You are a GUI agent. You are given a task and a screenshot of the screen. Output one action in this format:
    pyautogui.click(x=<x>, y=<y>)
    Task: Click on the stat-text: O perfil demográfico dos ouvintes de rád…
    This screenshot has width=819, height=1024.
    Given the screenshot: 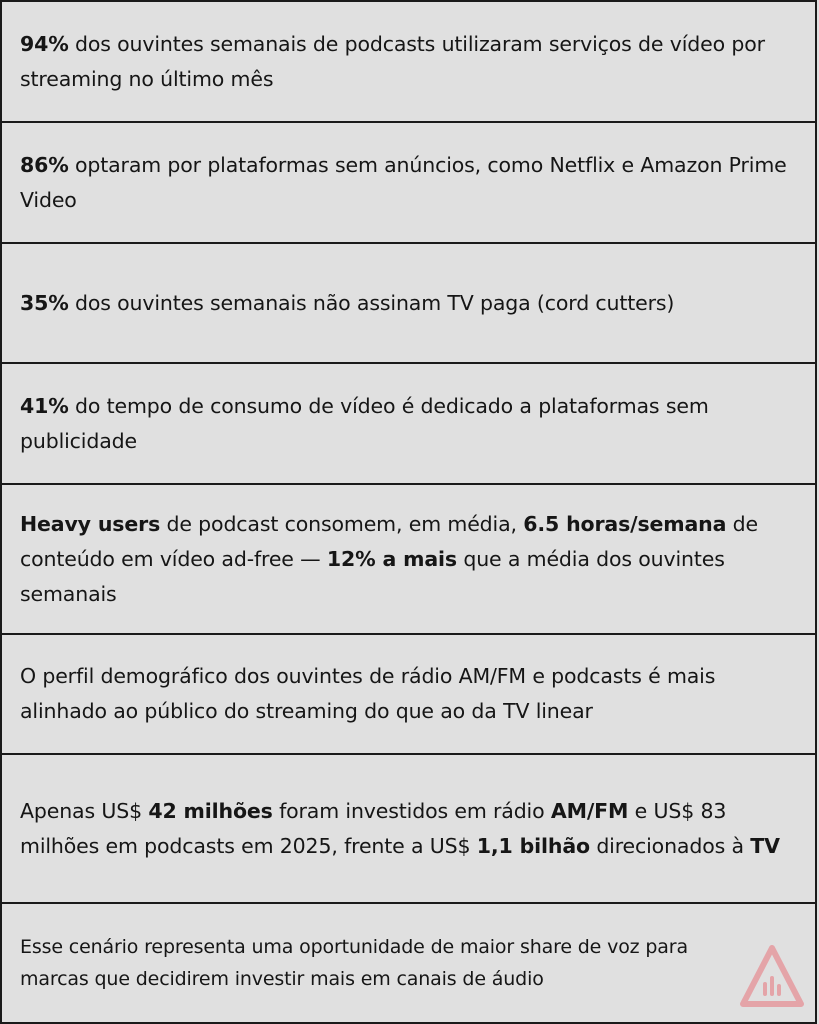 What is the action you would take?
    pyautogui.click(x=368, y=693)
    